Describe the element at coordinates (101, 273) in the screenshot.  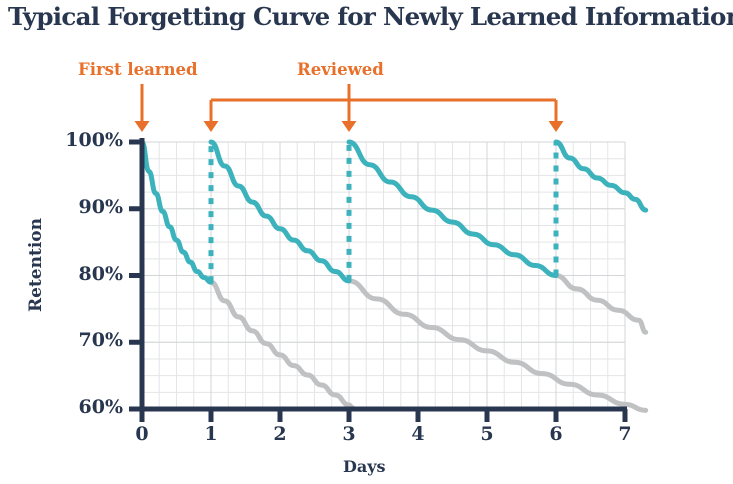
I see `y-tick-label: 80%` at that location.